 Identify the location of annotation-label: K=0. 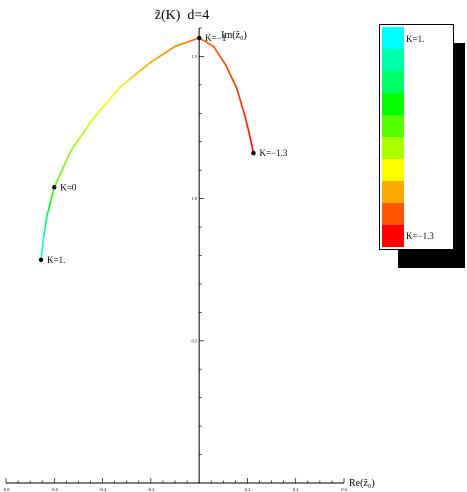
(68, 187).